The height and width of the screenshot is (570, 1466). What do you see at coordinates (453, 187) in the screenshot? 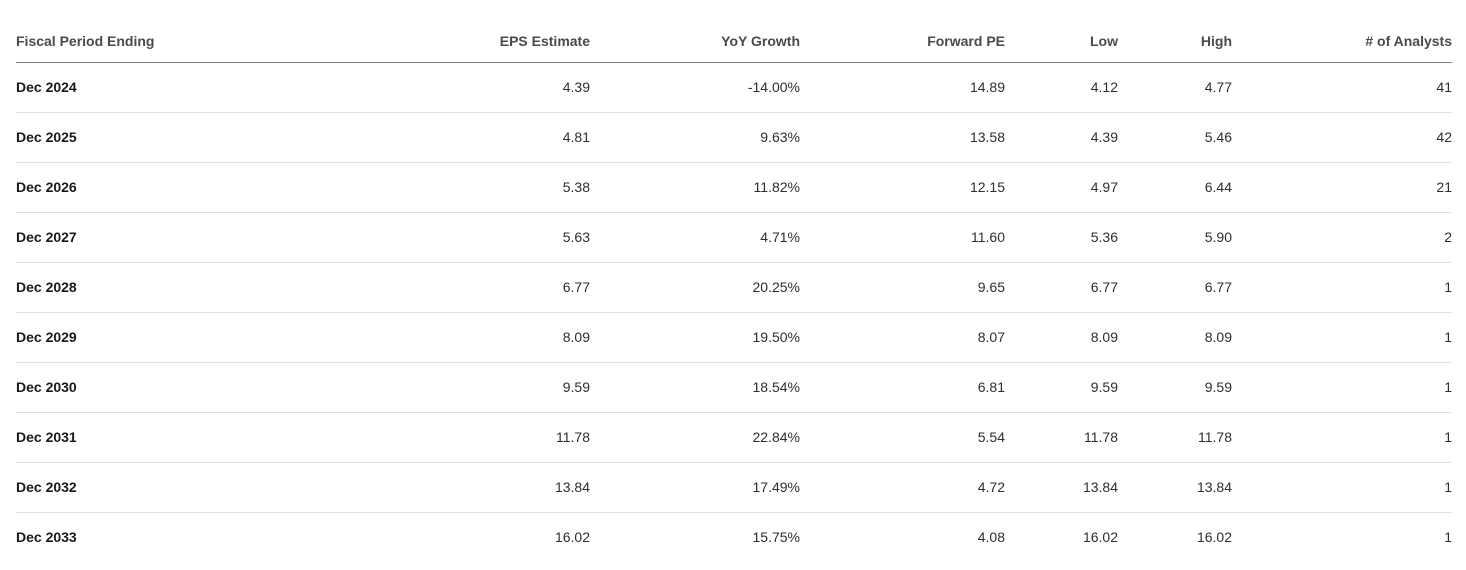
I see `cell-eps_estimate: 5.38` at bounding box center [453, 187].